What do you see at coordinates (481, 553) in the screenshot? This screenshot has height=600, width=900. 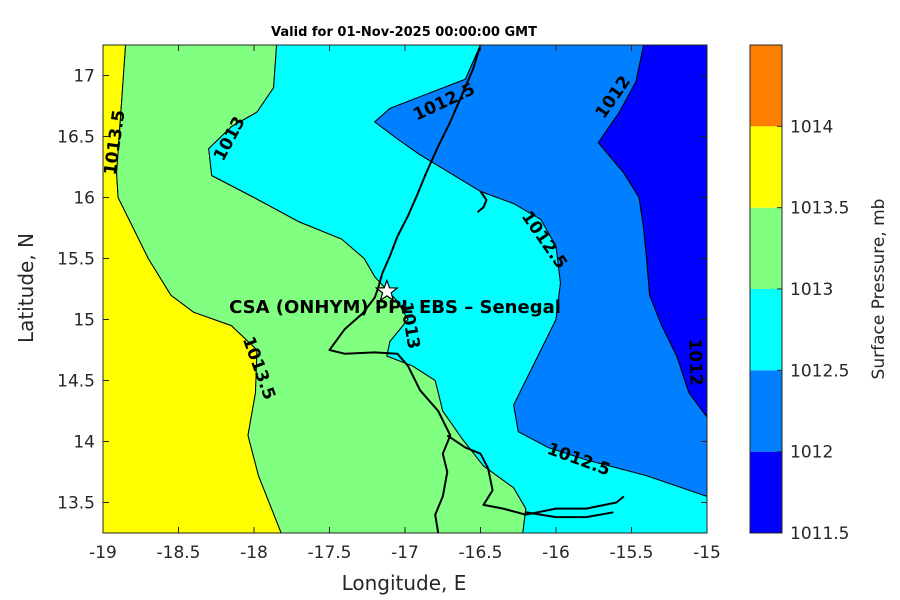 I see `x-tick-label: -16.5` at bounding box center [481, 553].